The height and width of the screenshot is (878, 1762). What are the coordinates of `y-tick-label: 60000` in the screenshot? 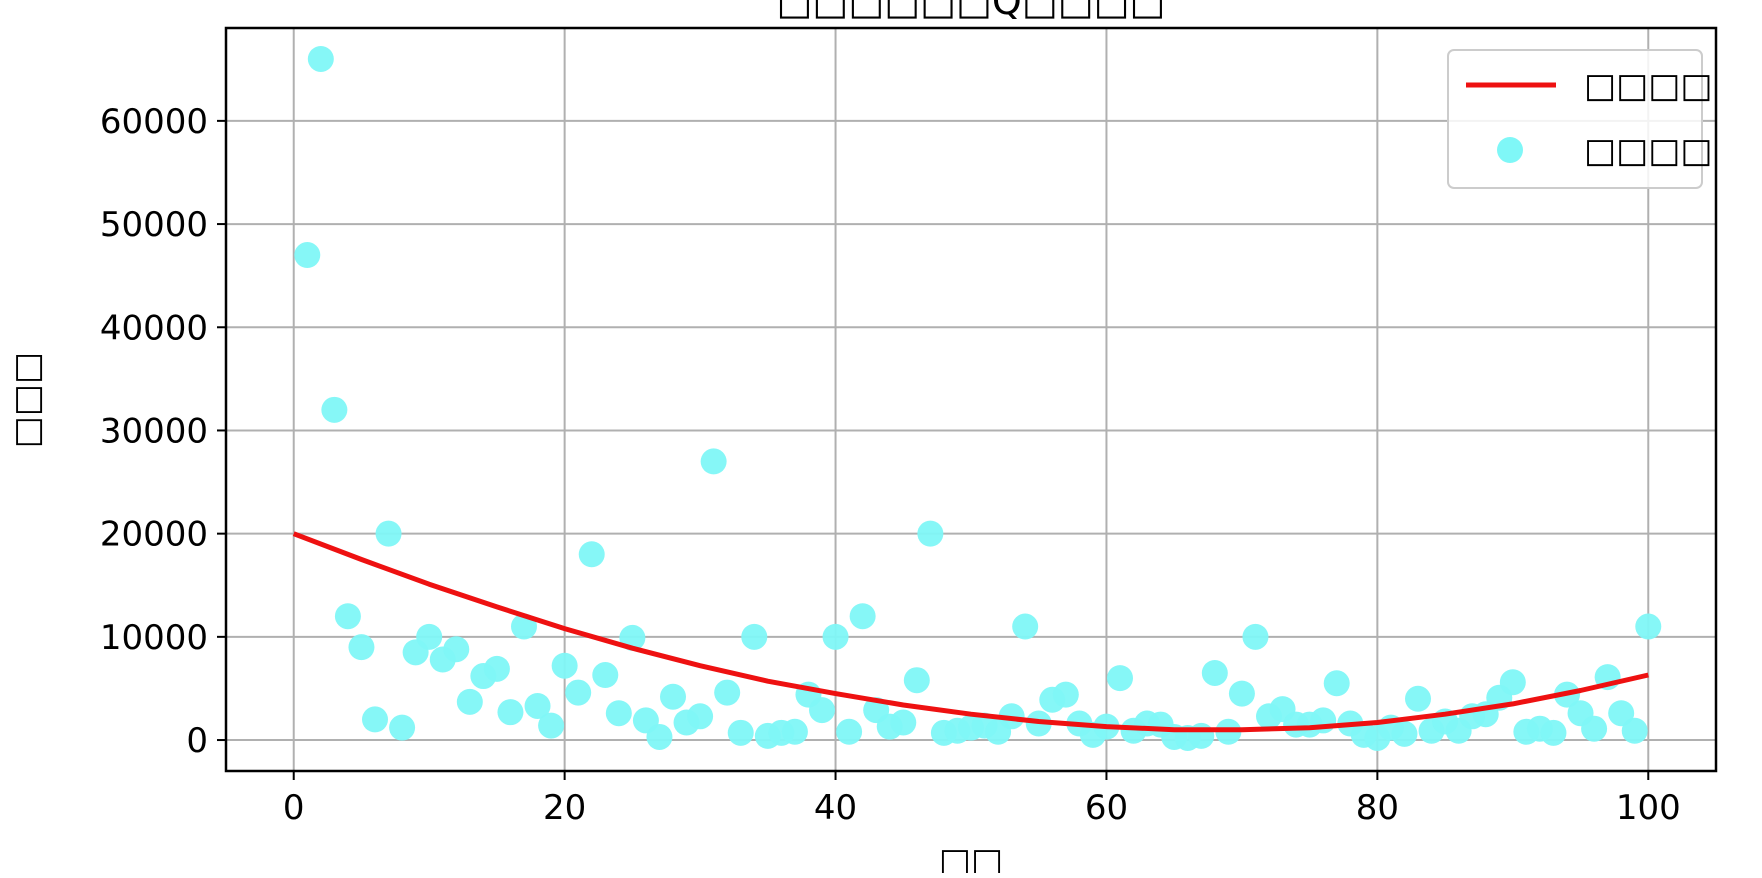 It's located at (154, 122).